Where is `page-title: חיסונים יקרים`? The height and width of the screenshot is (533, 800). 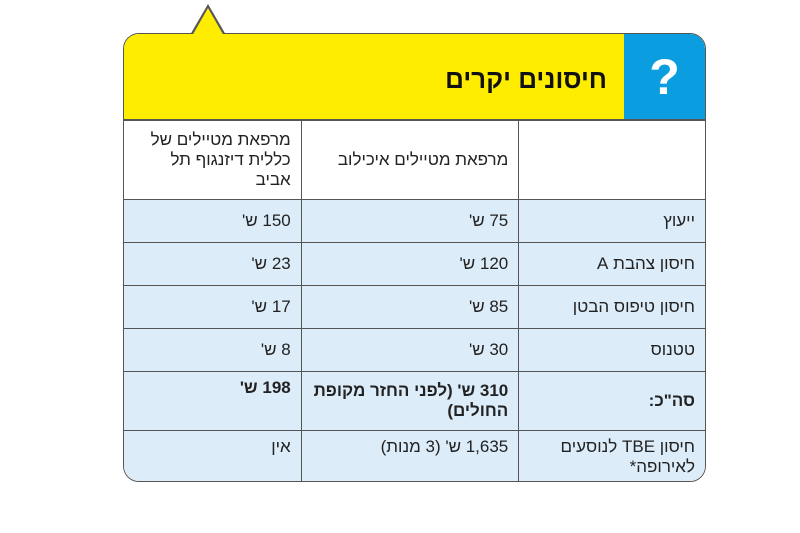
page-title: חיסונים יקרים is located at coordinates (526, 79).